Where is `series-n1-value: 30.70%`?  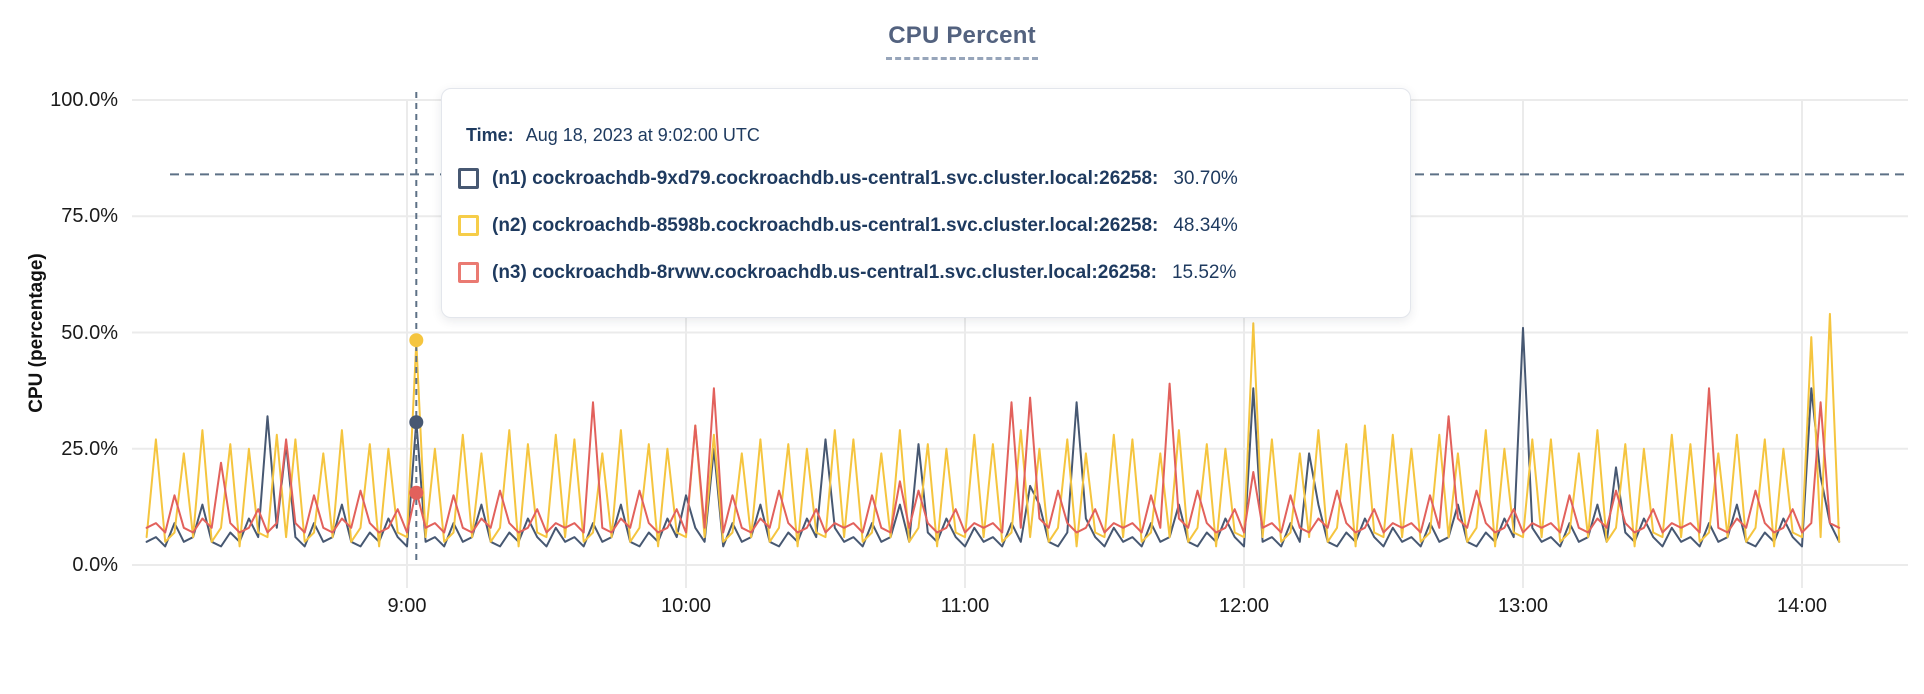
series-n1-value: 30.70% is located at coordinates (1205, 178).